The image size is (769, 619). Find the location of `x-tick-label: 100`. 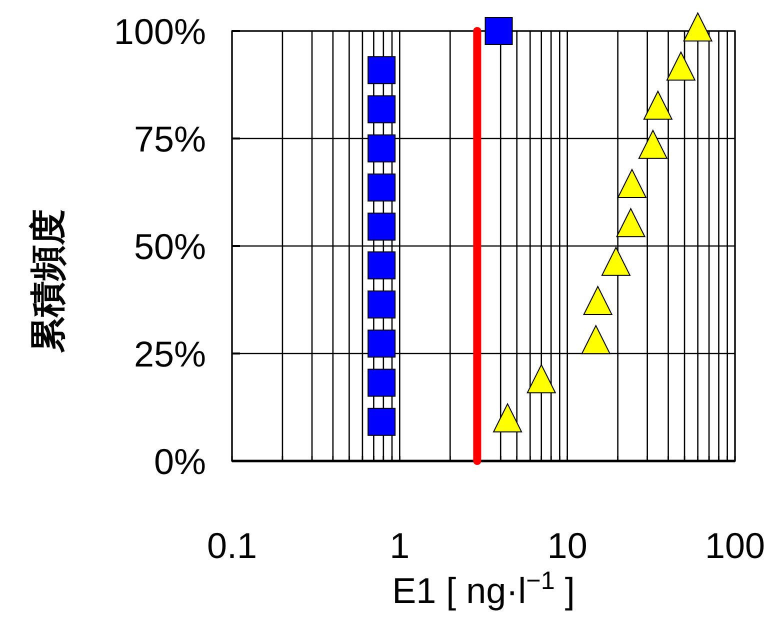

x-tick-label: 100 is located at coordinates (735, 545).